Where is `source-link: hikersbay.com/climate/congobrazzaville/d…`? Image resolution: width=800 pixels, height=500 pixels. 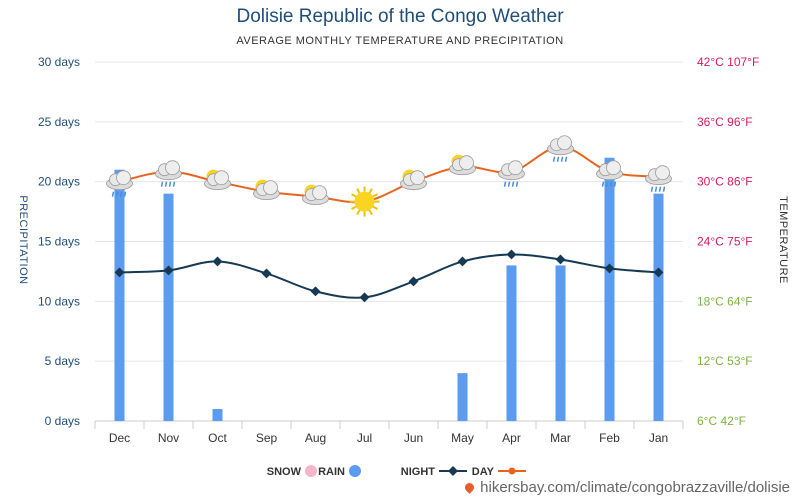 source-link: hikersbay.com/climate/congobrazzaville/d… is located at coordinates (626, 487).